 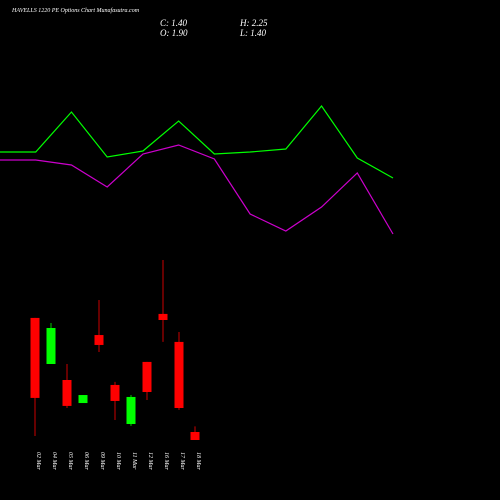 What do you see at coordinates (198, 461) in the screenshot?
I see `x-tick-label: 18 Mar` at bounding box center [198, 461].